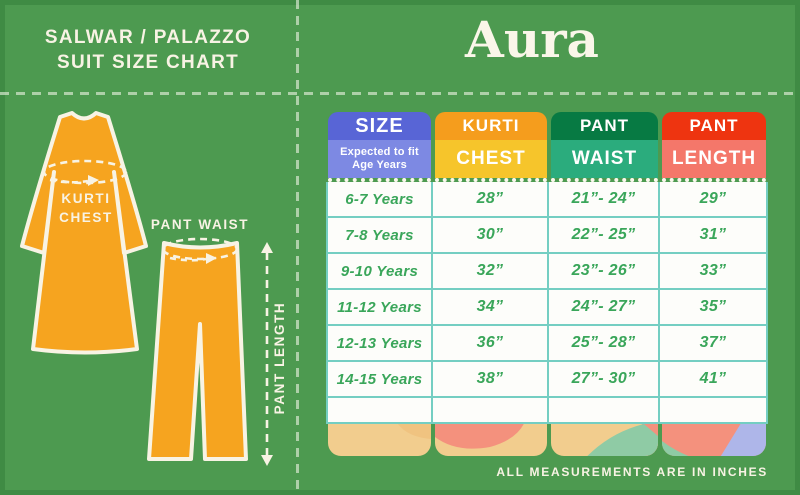  What do you see at coordinates (85, 172) in the screenshot?
I see `kurti-chest-measure-ellipse` at bounding box center [85, 172].